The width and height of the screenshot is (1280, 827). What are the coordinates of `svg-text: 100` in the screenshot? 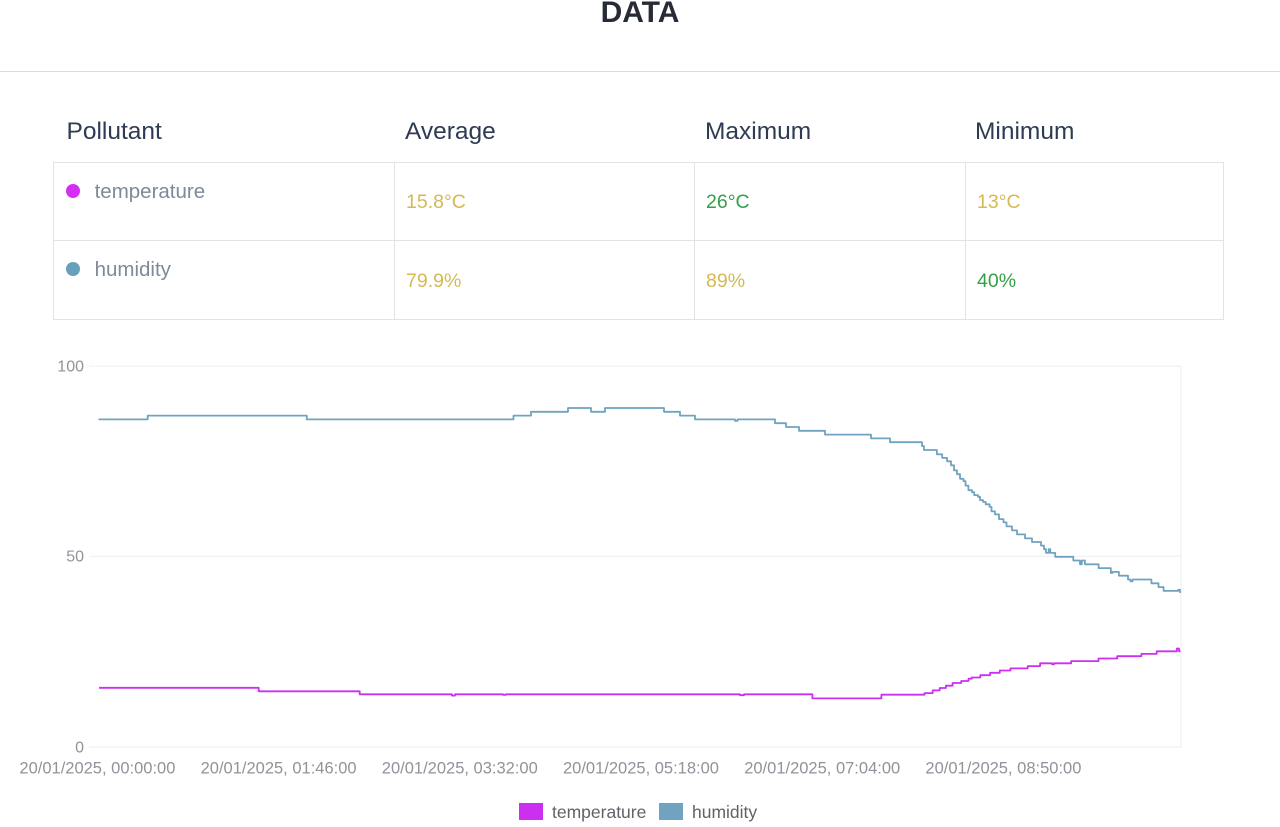 It's located at (70, 367).